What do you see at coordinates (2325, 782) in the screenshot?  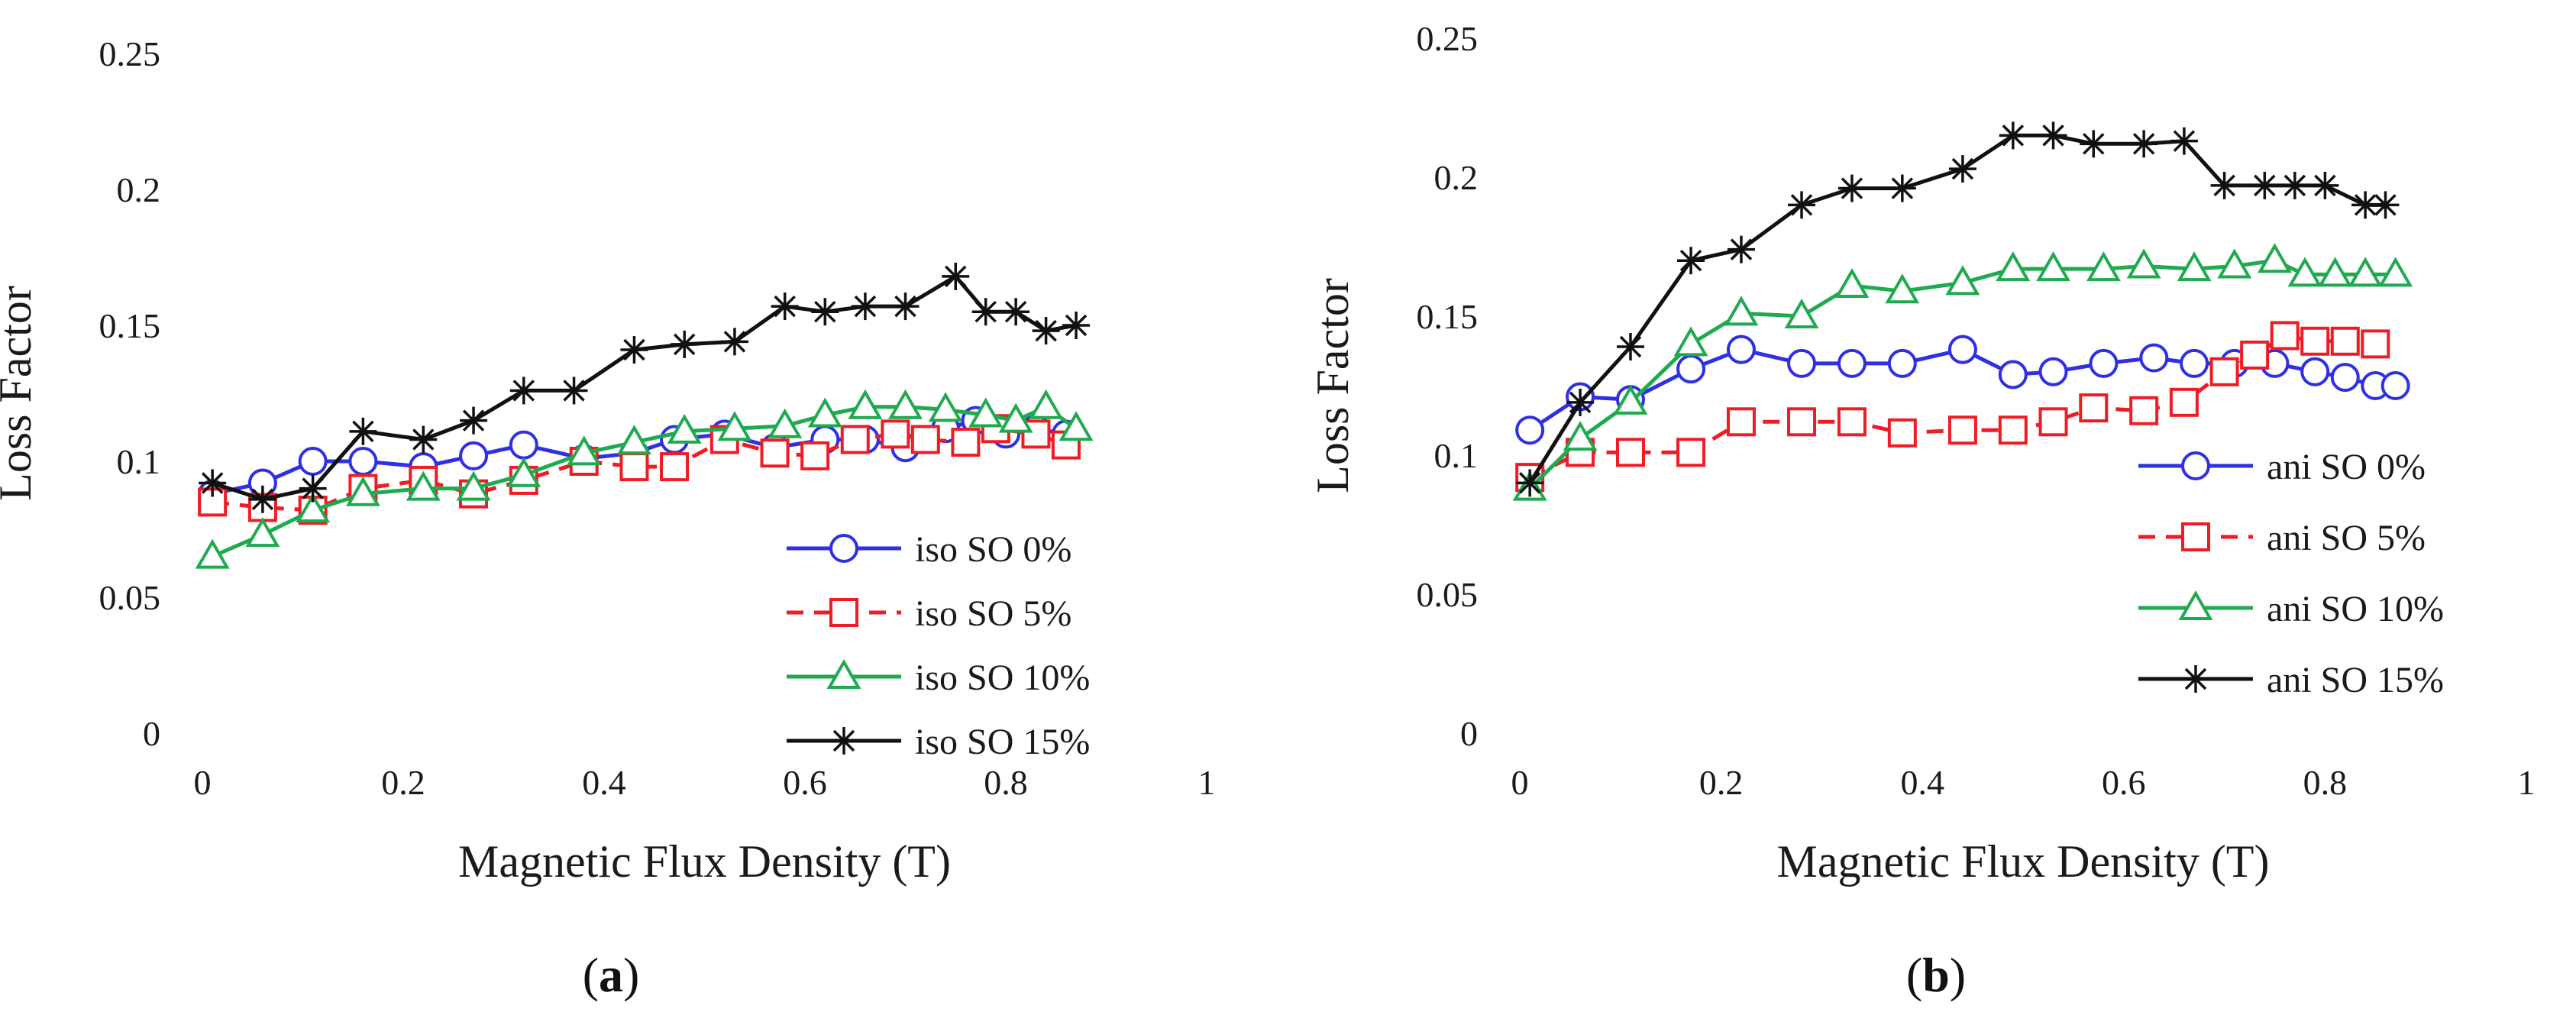 I see `x-tick-label: 0.8` at bounding box center [2325, 782].